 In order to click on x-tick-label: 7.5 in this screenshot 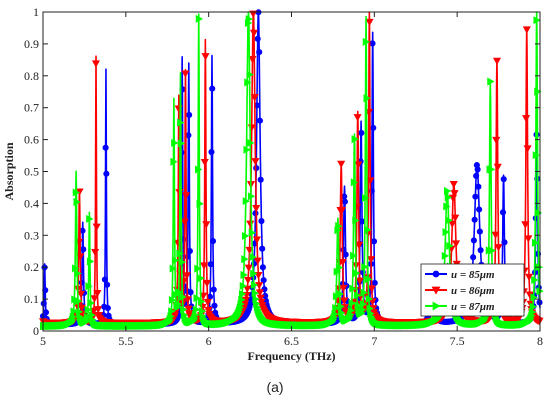, I will do `click(457, 341)`.